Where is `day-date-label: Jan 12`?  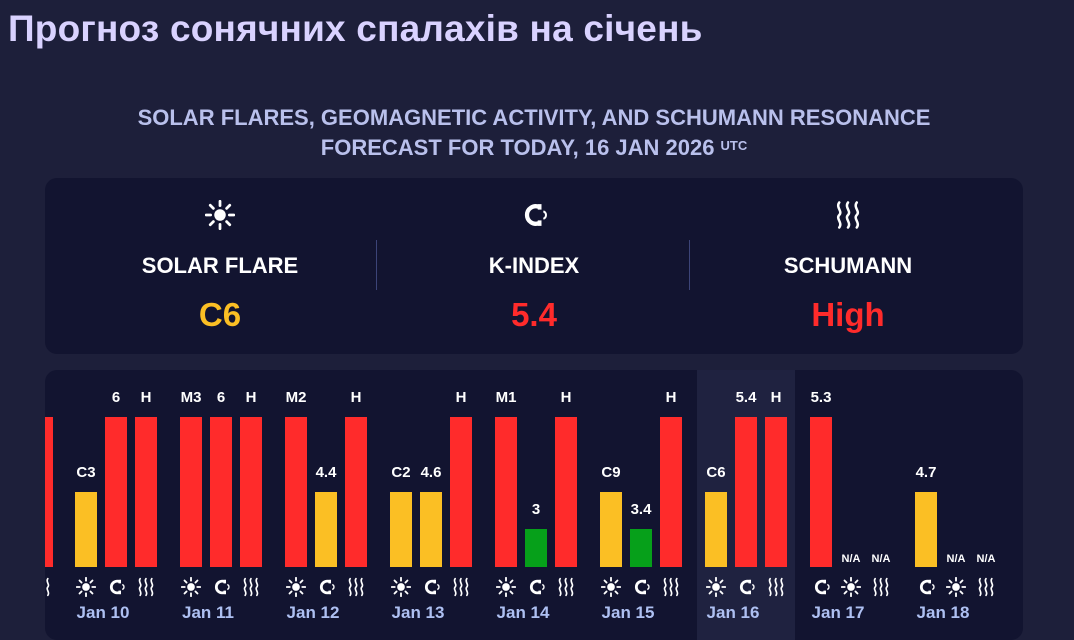
day-date-label: Jan 12 is located at coordinates (313, 612).